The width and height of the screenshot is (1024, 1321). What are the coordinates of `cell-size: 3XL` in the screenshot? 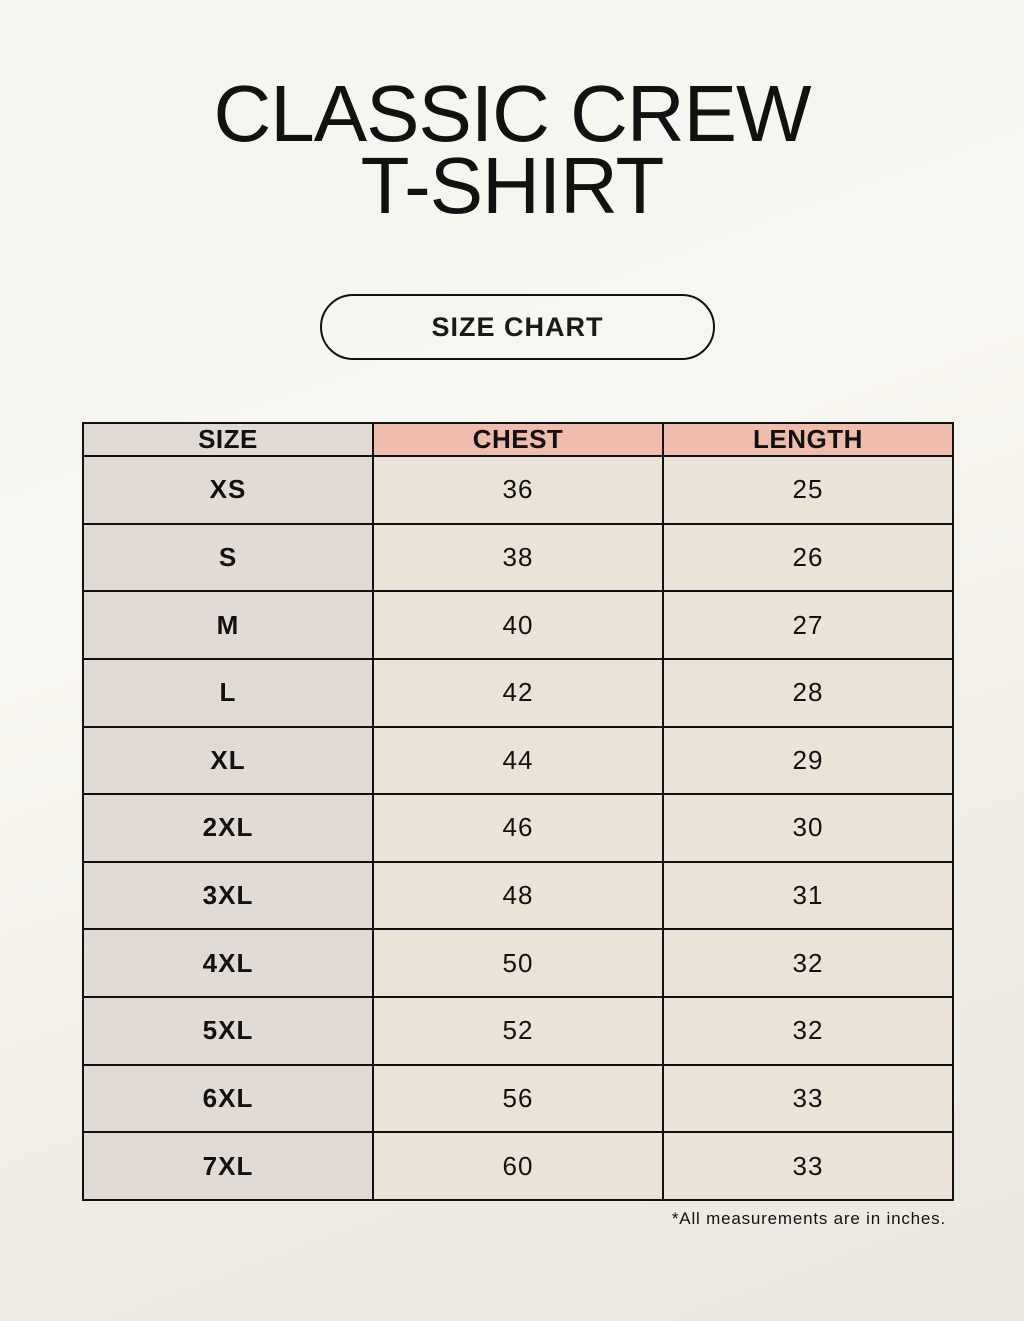 It's located at (228, 895).